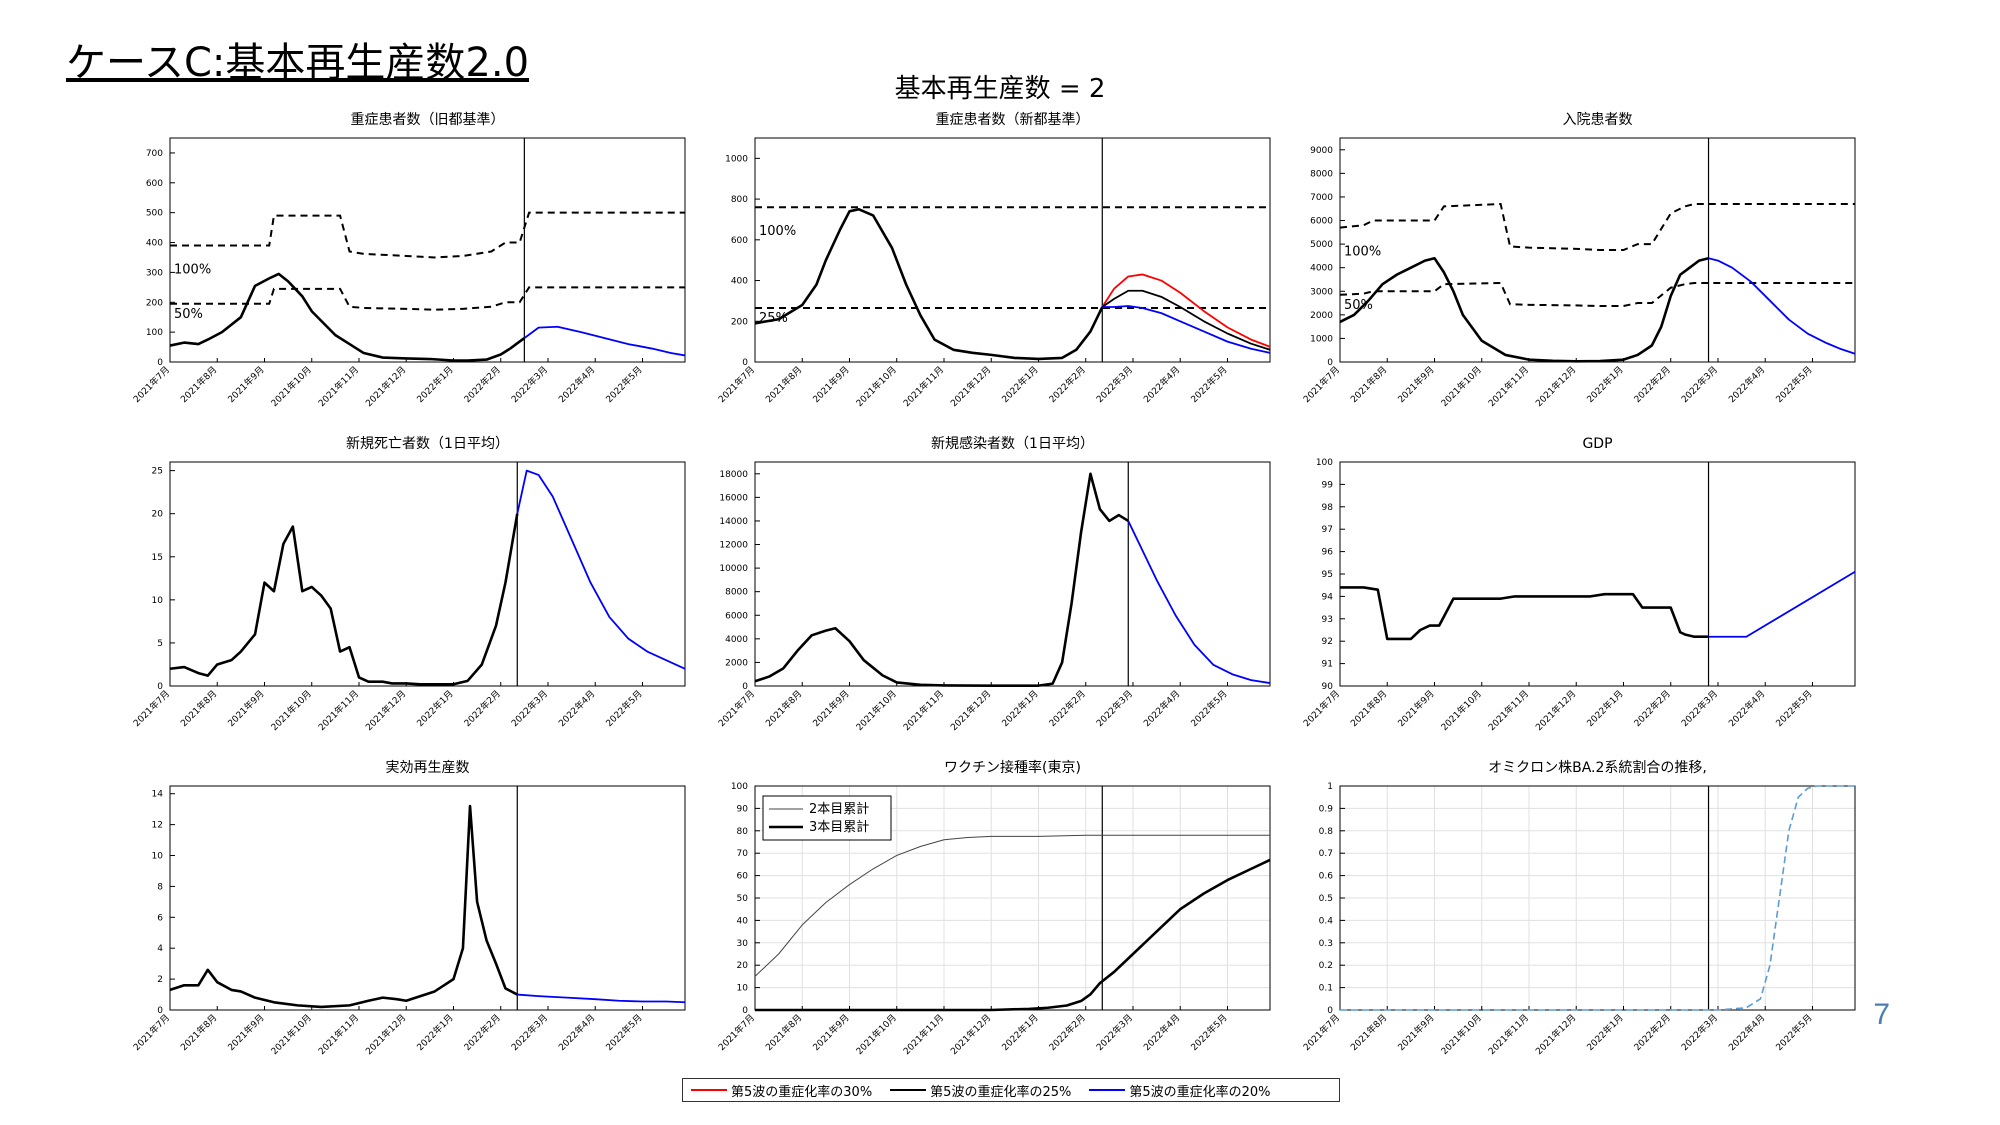 The height and width of the screenshot is (1125, 2000). What do you see at coordinates (1321, 174) in the screenshot?
I see `y-tick-label: 8000` at bounding box center [1321, 174].